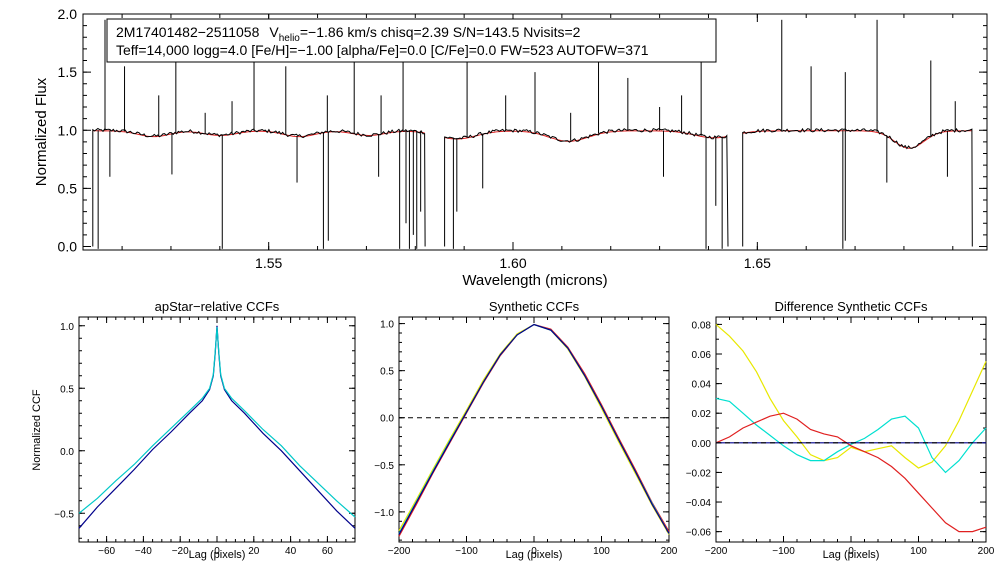 The image size is (1008, 576). I want to click on x-tick-label: −20, so click(180, 551).